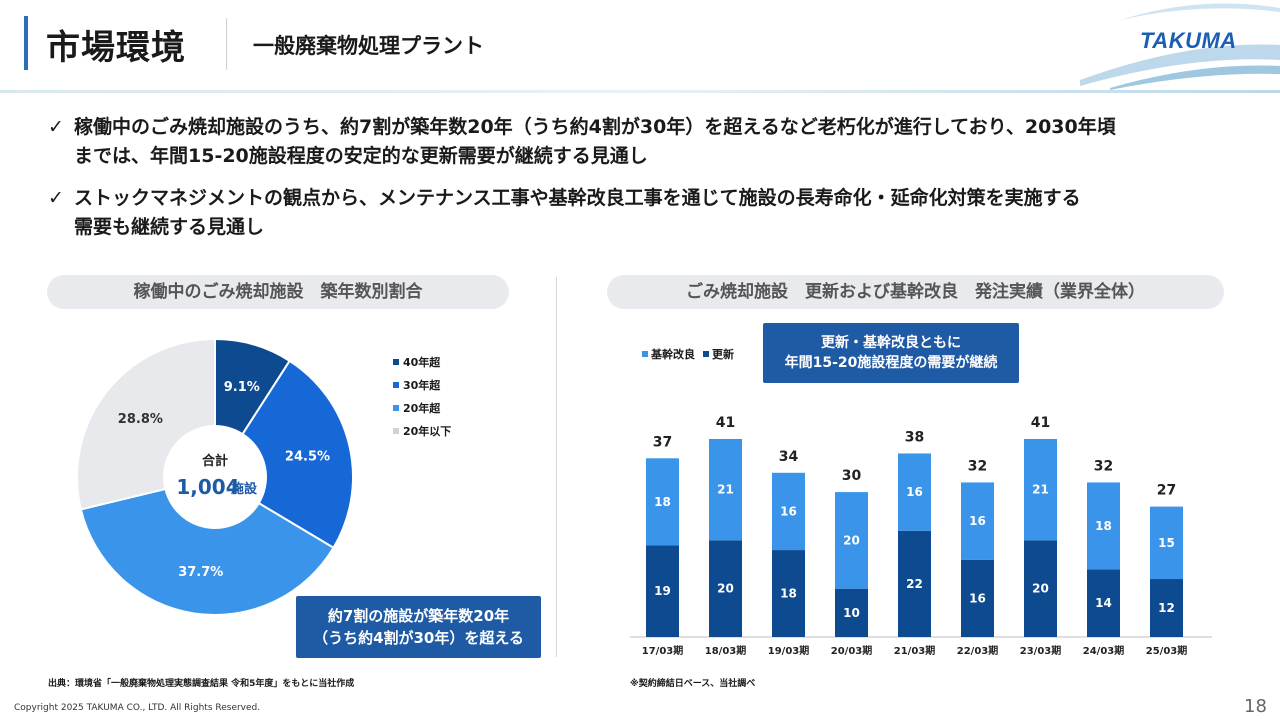 The height and width of the screenshot is (720, 1280). What do you see at coordinates (851, 613) in the screenshot?
I see `bar-value-label: 10` at bounding box center [851, 613].